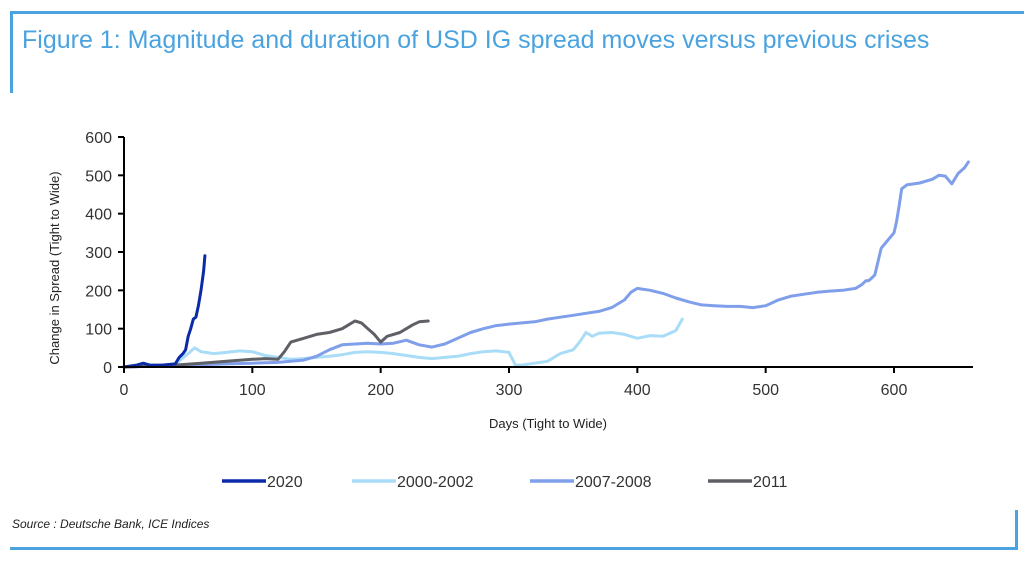 The height and width of the screenshot is (561, 1024). What do you see at coordinates (164, 311) in the screenshot?
I see `series-line-2020` at bounding box center [164, 311].